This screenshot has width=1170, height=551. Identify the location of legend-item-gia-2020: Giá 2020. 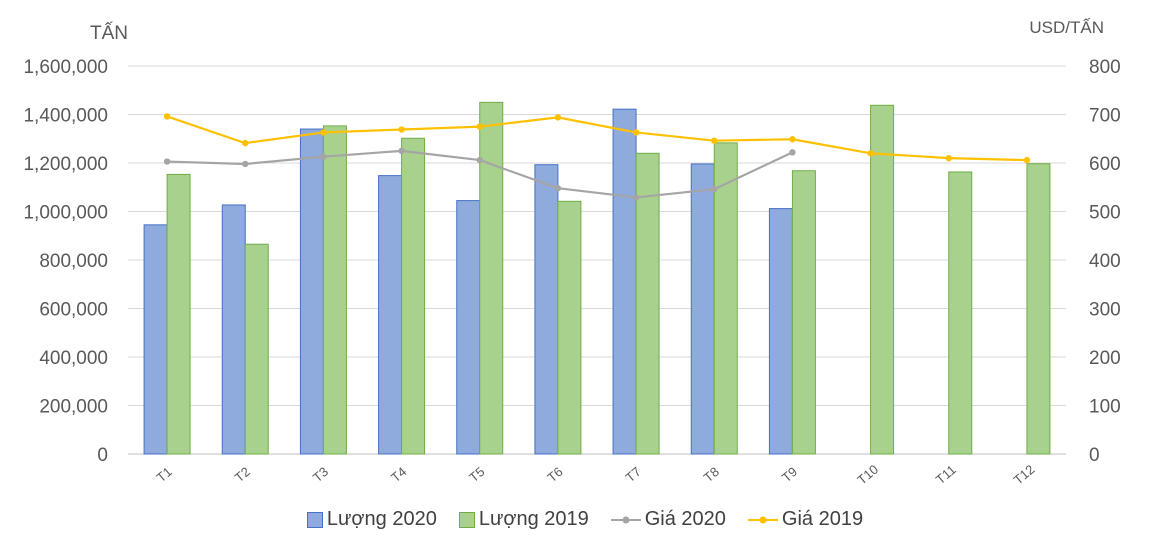
(668, 519).